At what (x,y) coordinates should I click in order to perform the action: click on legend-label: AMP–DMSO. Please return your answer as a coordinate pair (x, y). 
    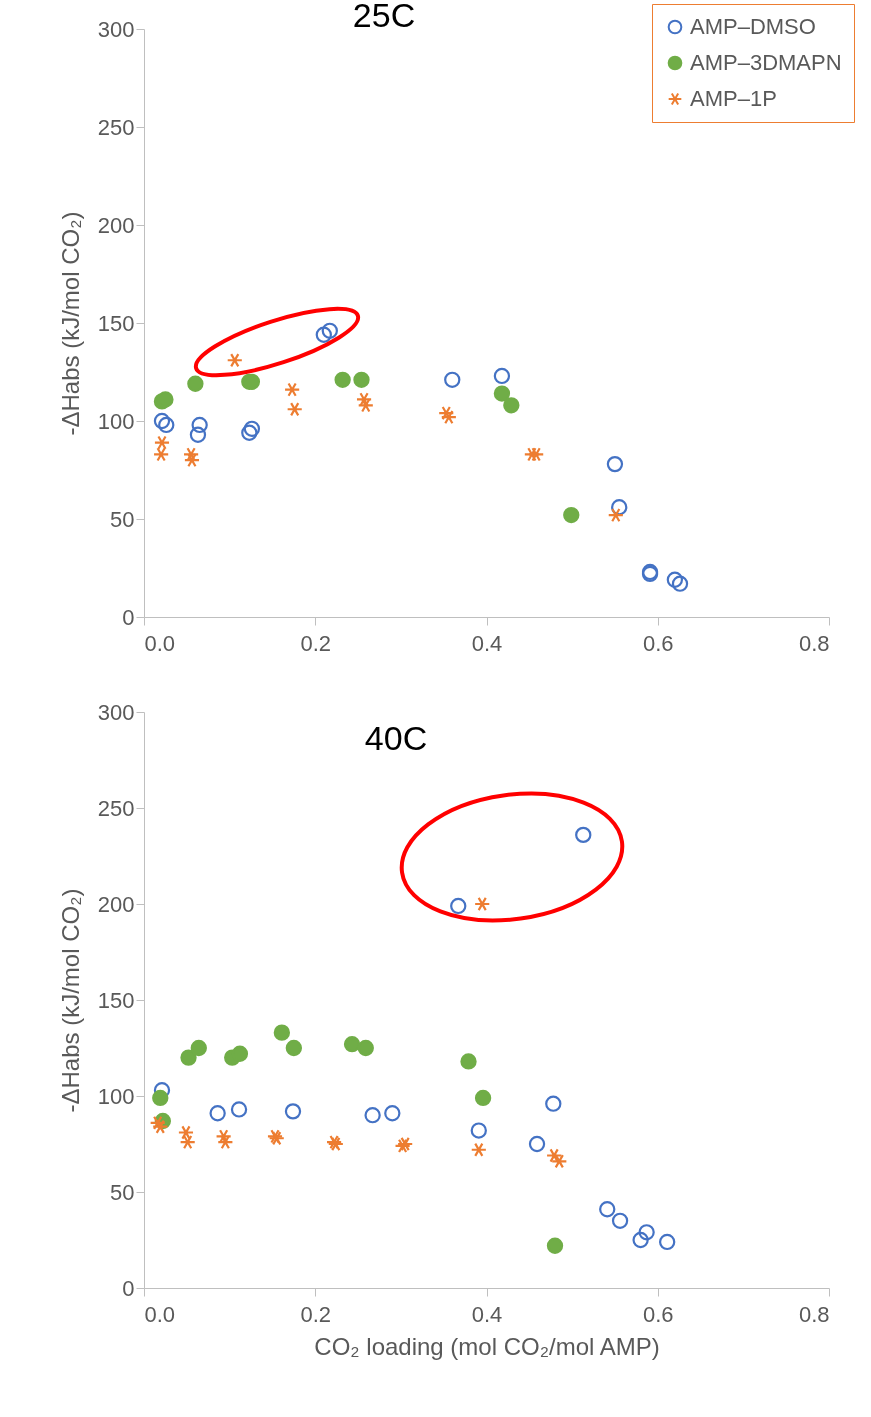
    Looking at the image, I should click on (753, 26).